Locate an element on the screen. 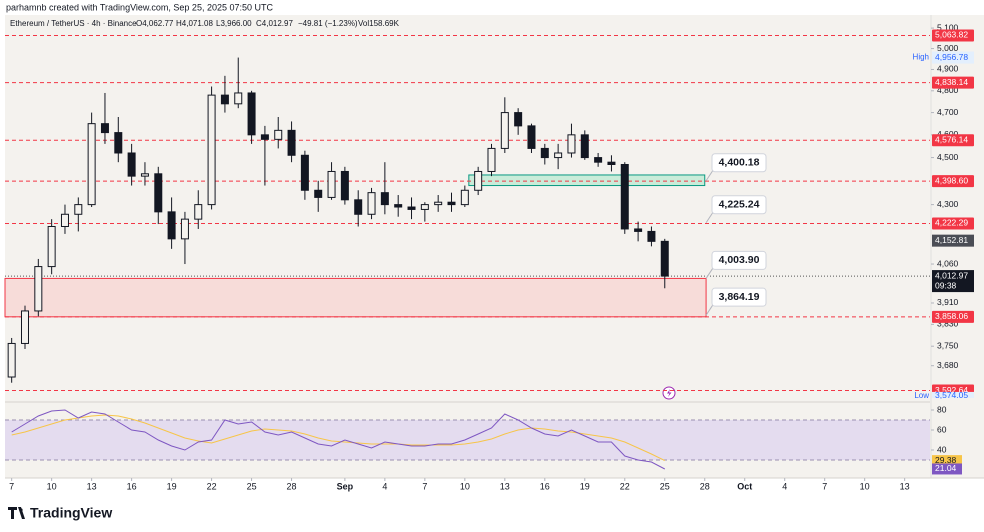 The width and height of the screenshot is (984, 532). rsi-badge-label: 29.38 is located at coordinates (946, 460).